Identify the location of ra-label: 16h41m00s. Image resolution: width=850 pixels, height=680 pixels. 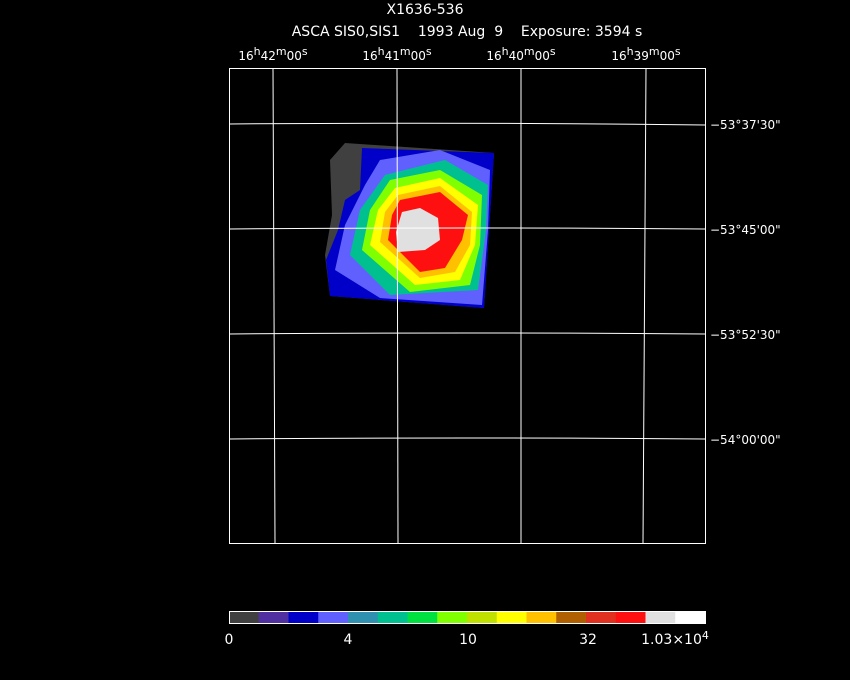
(397, 54).